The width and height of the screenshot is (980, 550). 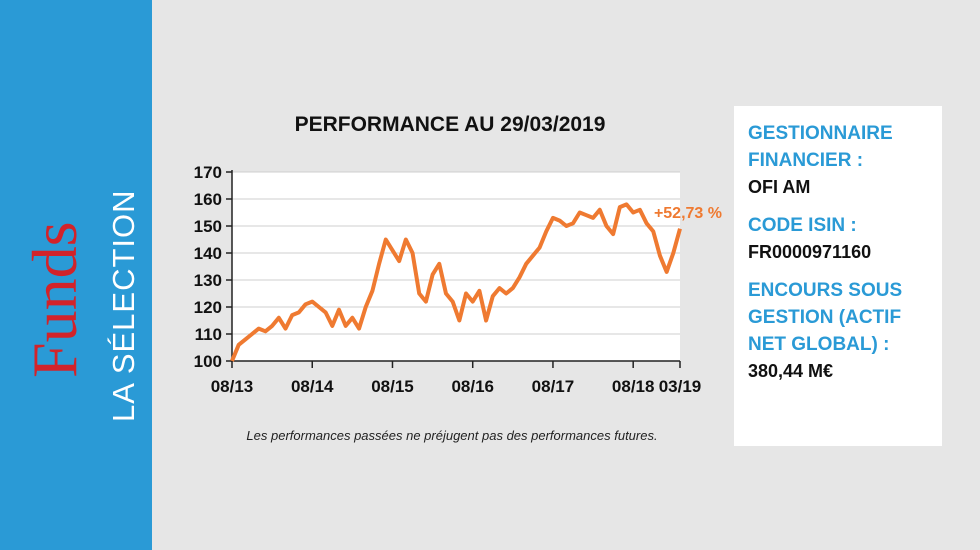 I want to click on y-tick-label: 150, so click(x=208, y=226).